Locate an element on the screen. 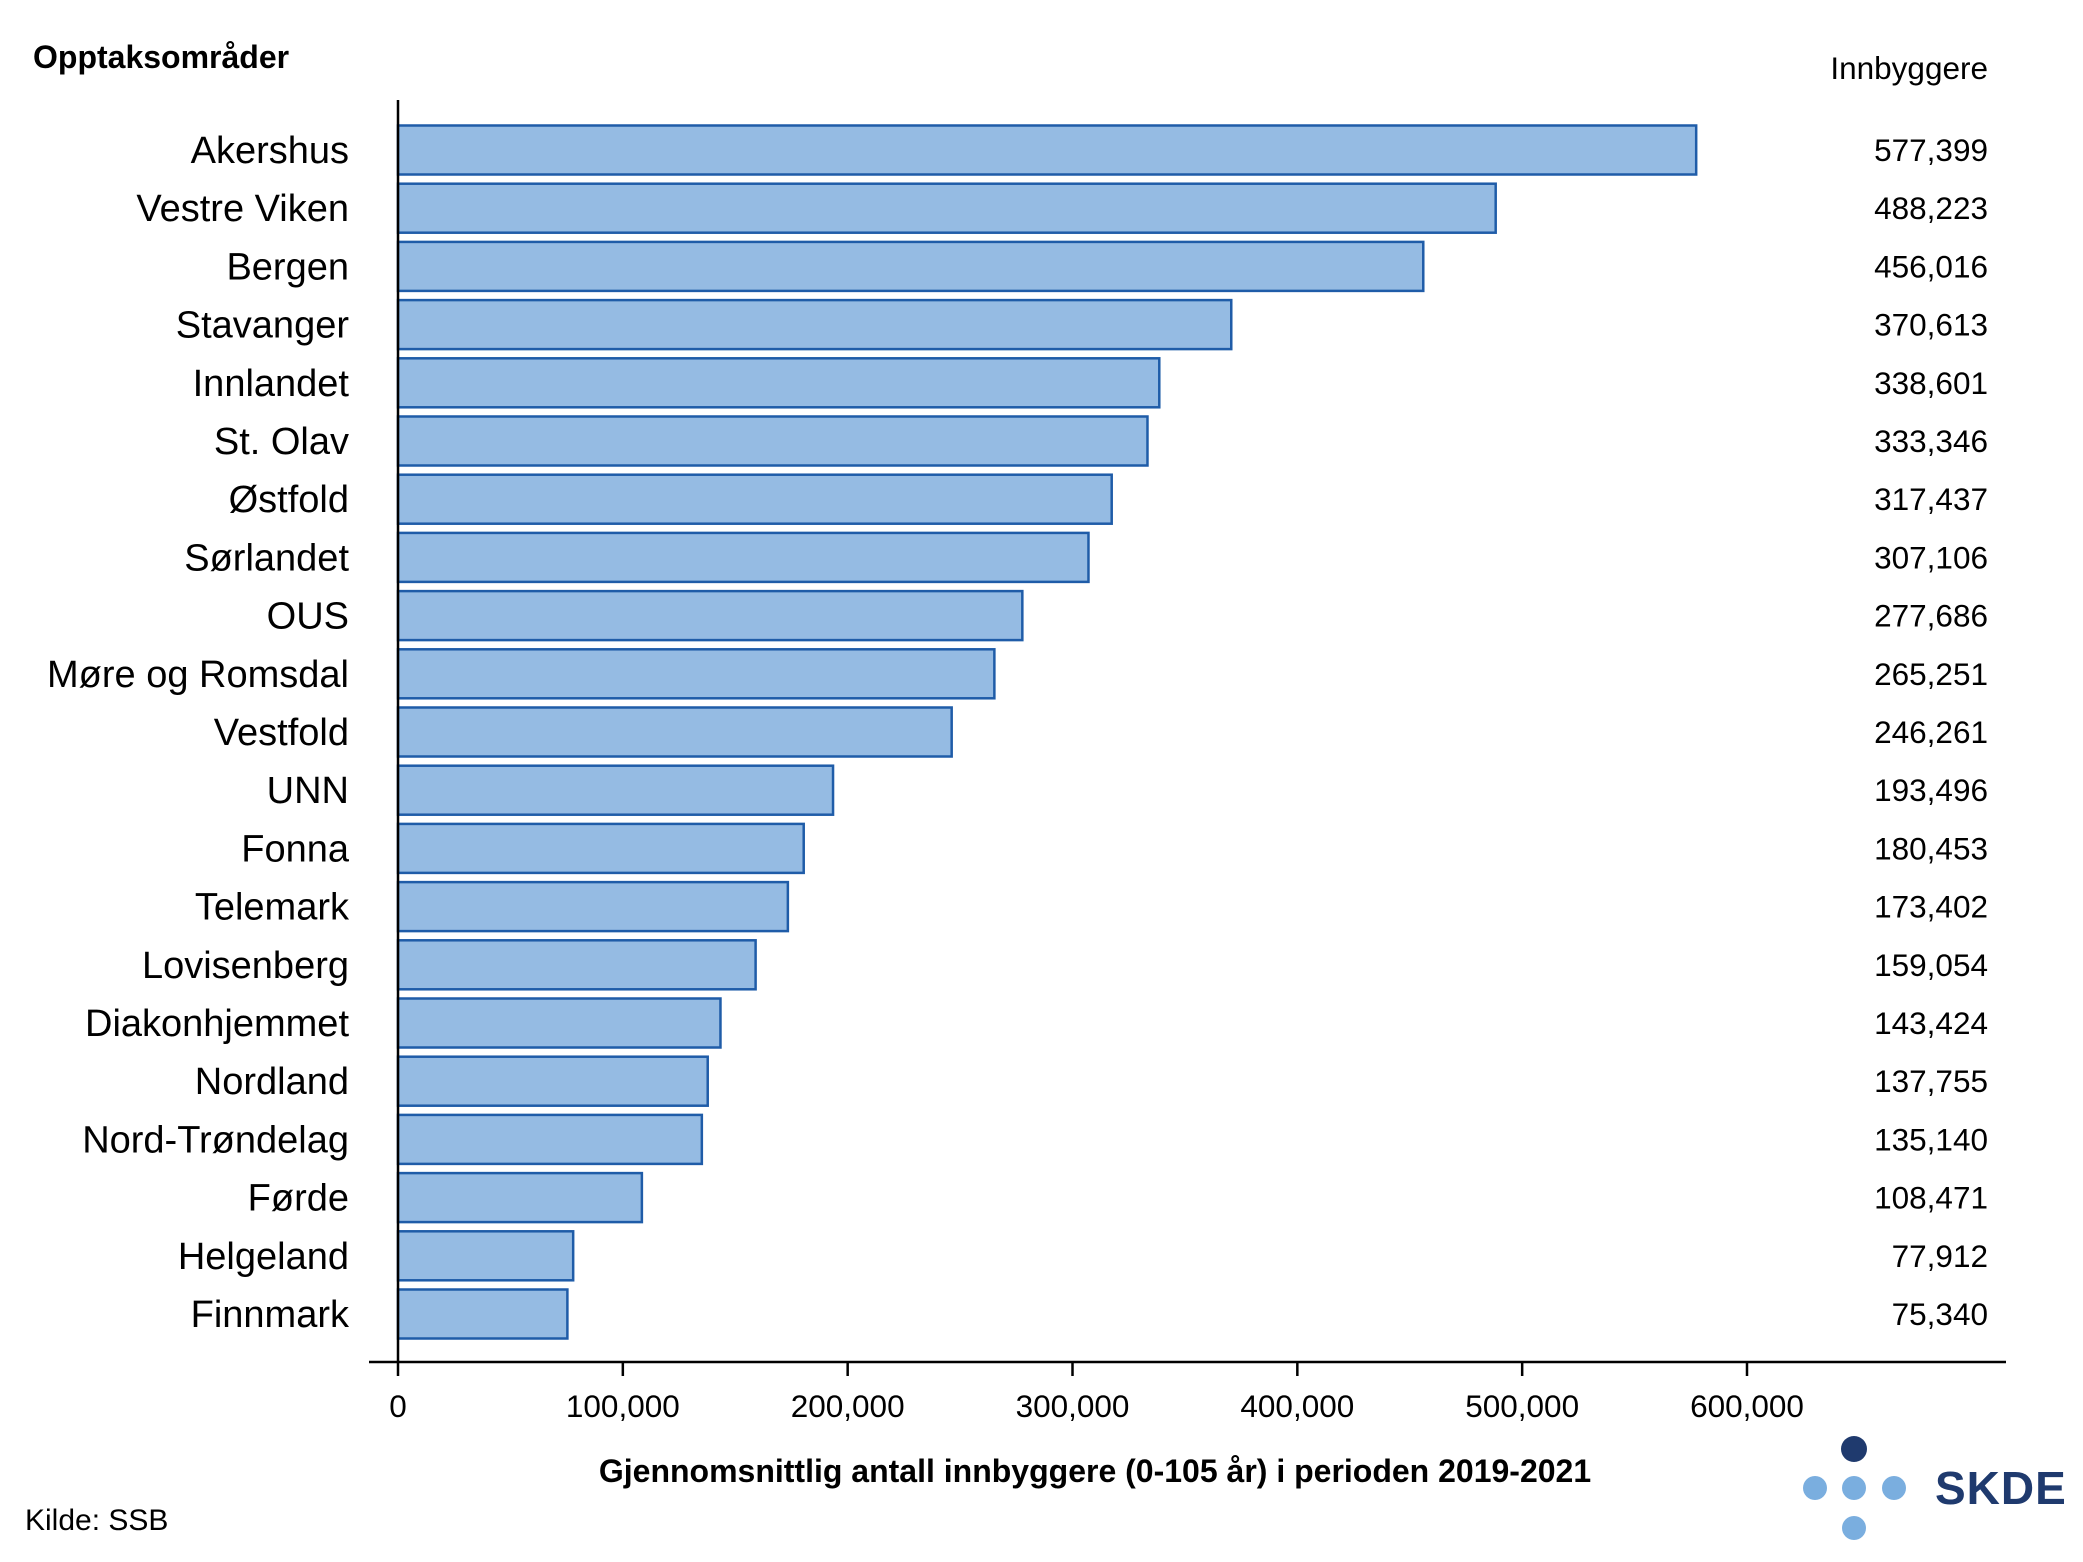 The width and height of the screenshot is (2083, 1562). skde-logo: SKDE is located at coordinates (1935, 1488).